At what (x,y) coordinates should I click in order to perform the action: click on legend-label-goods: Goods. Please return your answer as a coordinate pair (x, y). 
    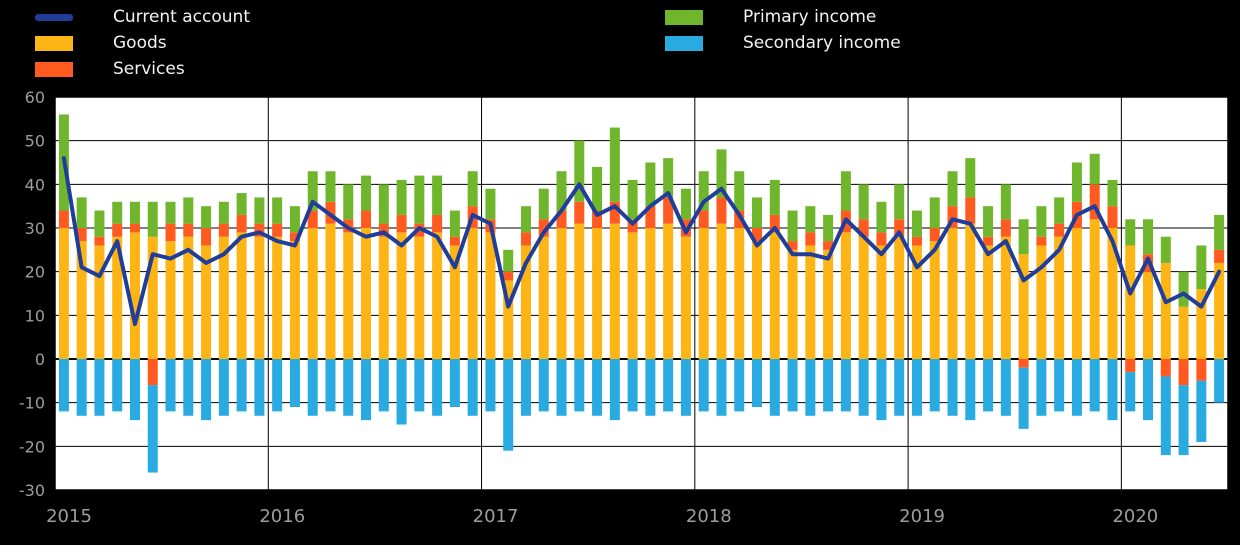
    Looking at the image, I should click on (140, 43).